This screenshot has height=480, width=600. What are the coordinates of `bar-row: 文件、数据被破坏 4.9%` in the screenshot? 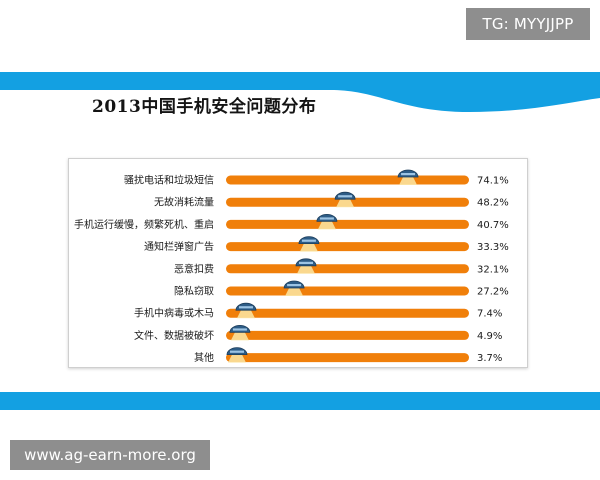 It's located at (318, 333).